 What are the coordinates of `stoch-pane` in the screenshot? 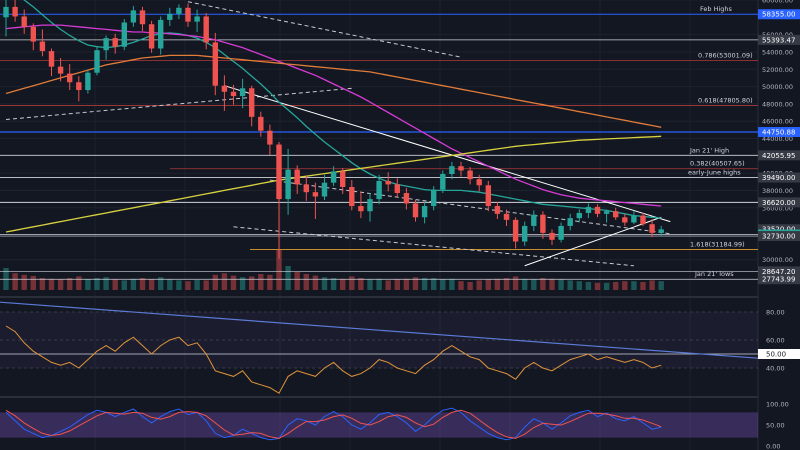 It's located at (379, 424).